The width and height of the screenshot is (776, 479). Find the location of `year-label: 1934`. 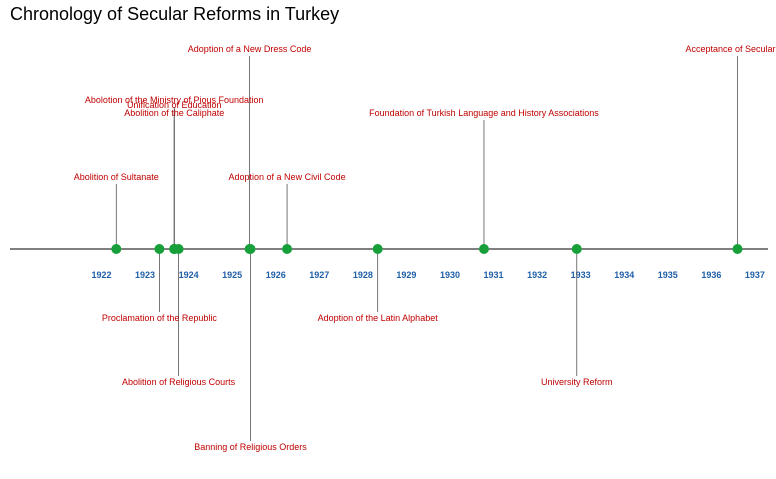

year-label: 1934 is located at coordinates (624, 275).